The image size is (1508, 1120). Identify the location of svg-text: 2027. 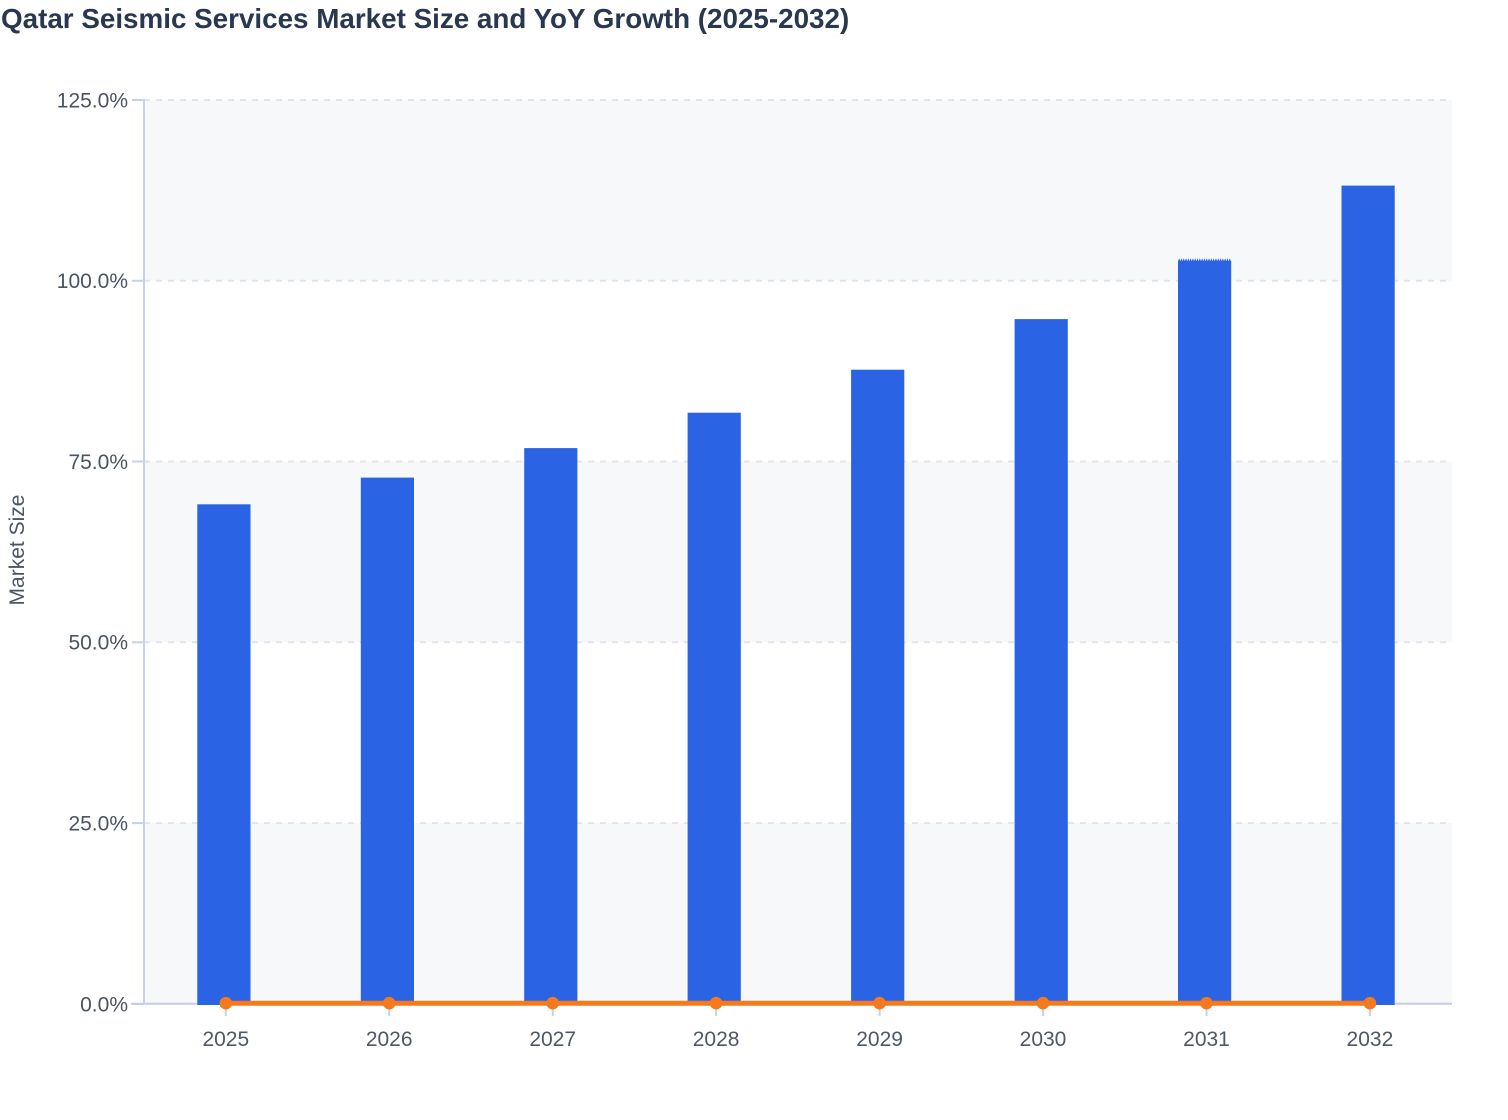
(552, 1039).